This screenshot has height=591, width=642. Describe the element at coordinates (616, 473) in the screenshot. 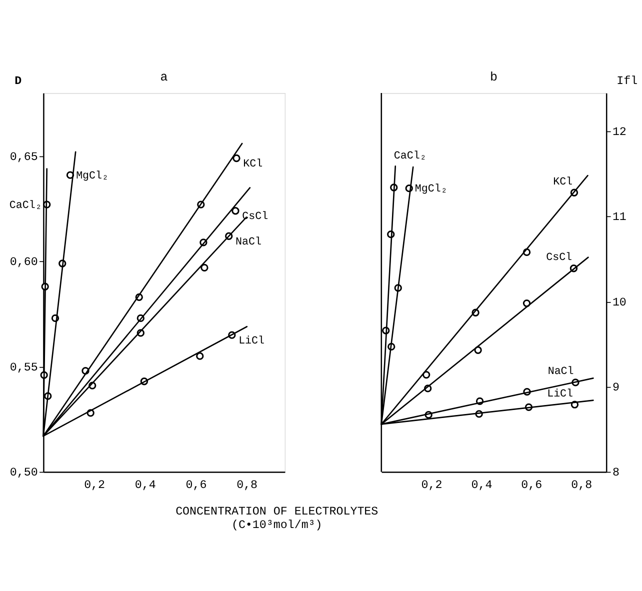

I see `y-tick-label: 8` at that location.